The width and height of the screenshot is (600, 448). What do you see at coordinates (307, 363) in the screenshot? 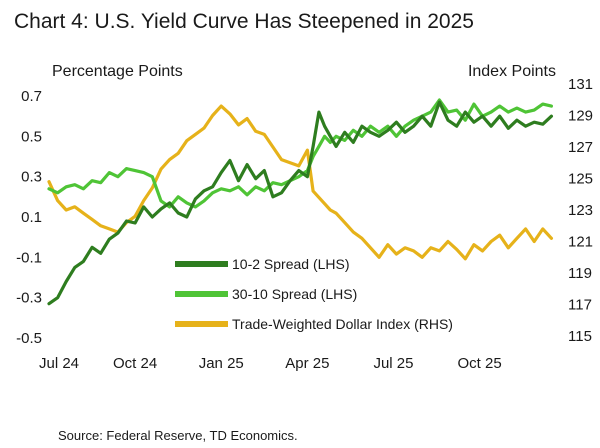
I see `x-tick-label: Apr 25` at bounding box center [307, 363].